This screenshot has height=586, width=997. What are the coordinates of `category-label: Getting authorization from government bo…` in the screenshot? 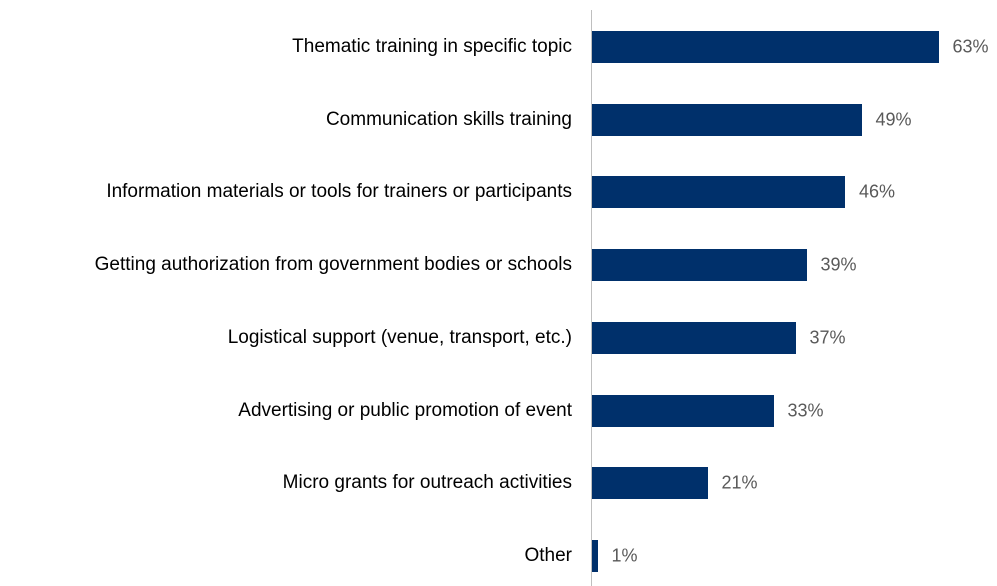 It's located at (333, 265).